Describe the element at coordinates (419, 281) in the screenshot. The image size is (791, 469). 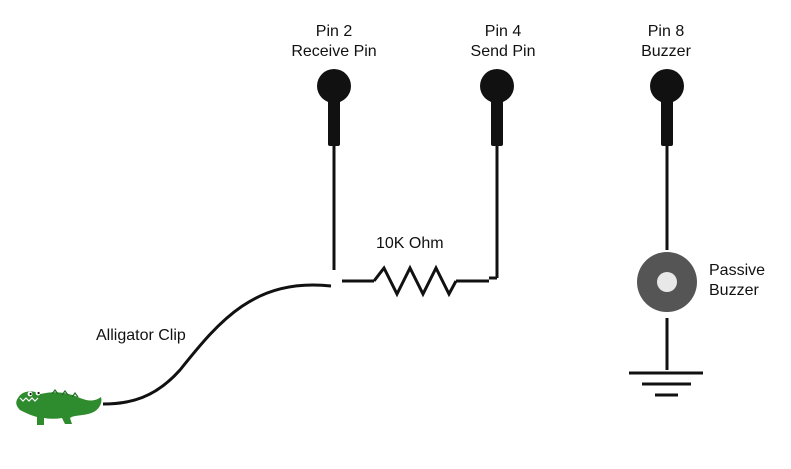
I see `resistor` at that location.